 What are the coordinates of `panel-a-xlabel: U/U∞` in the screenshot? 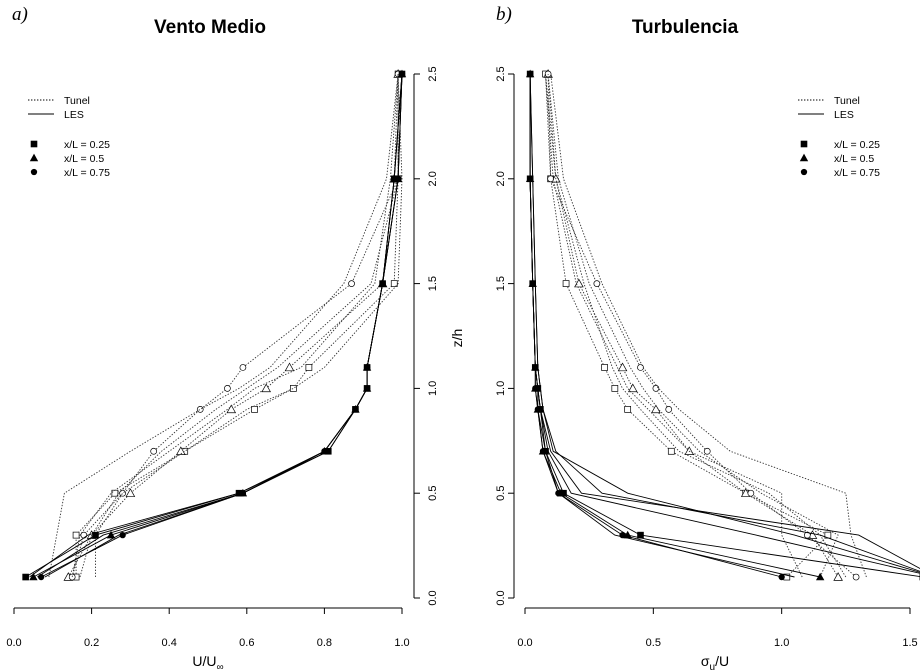 It's located at (207, 662).